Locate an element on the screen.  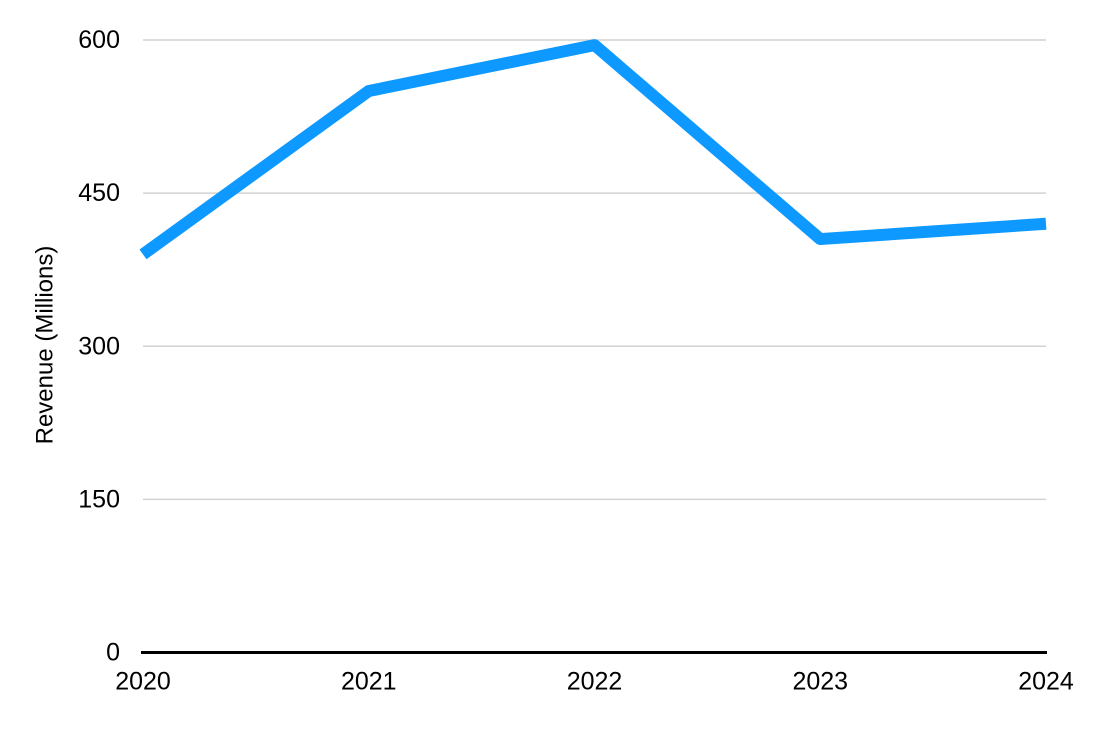
x-tick-label-2022: 2022 is located at coordinates (595, 682).